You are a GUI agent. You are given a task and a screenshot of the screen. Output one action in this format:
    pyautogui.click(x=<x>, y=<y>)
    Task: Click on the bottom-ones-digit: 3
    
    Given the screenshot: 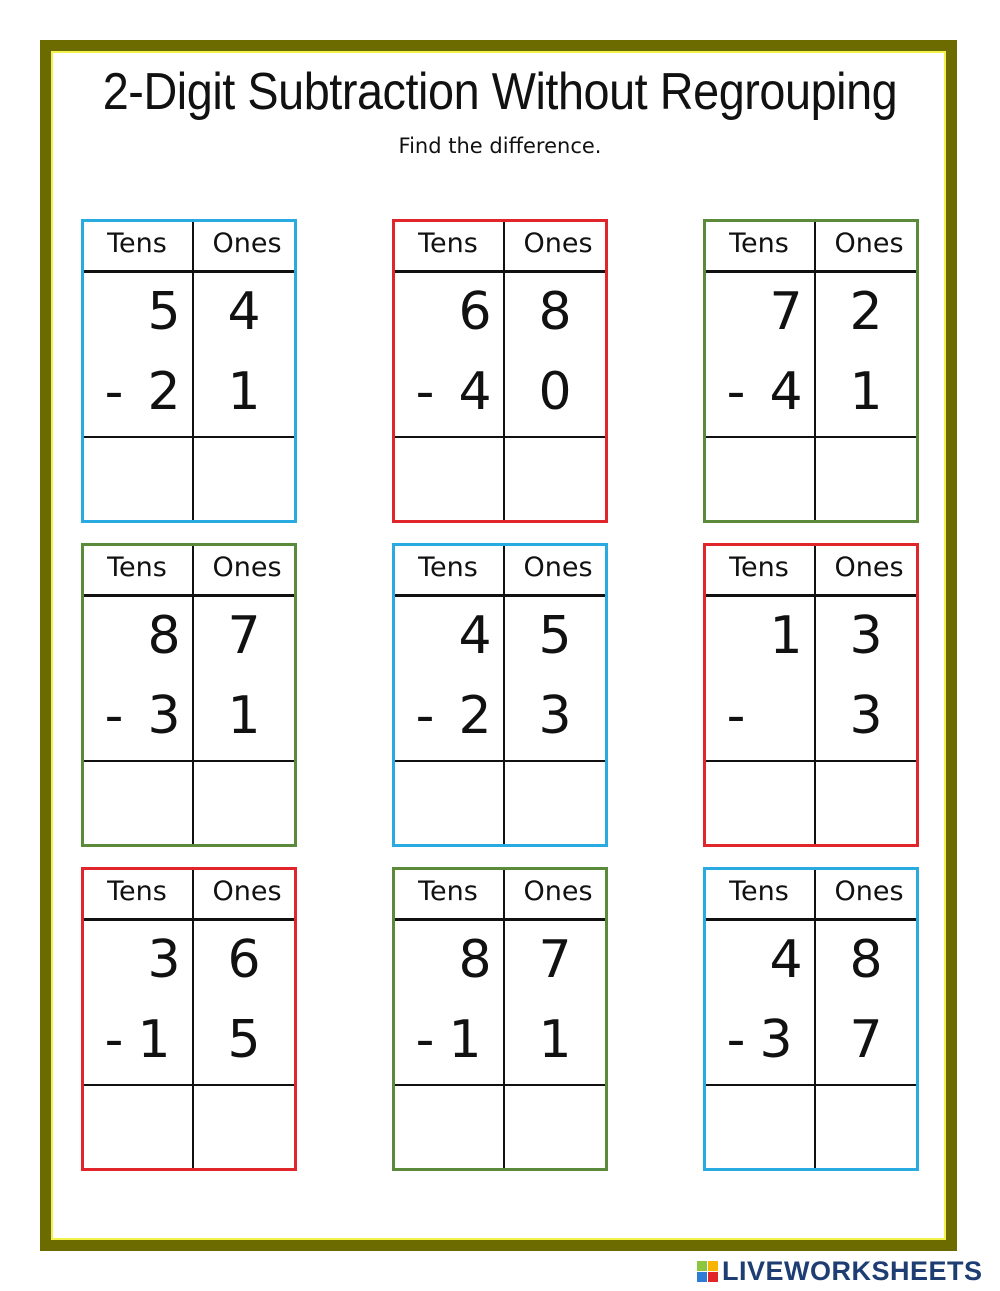 What is the action you would take?
    pyautogui.click(x=555, y=716)
    